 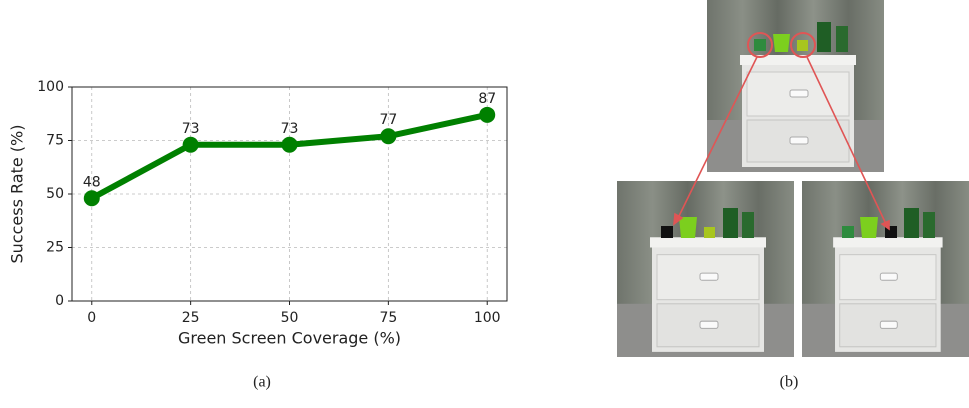 What do you see at coordinates (50, 87) in the screenshot?
I see `y-tick-label: 100` at bounding box center [50, 87].